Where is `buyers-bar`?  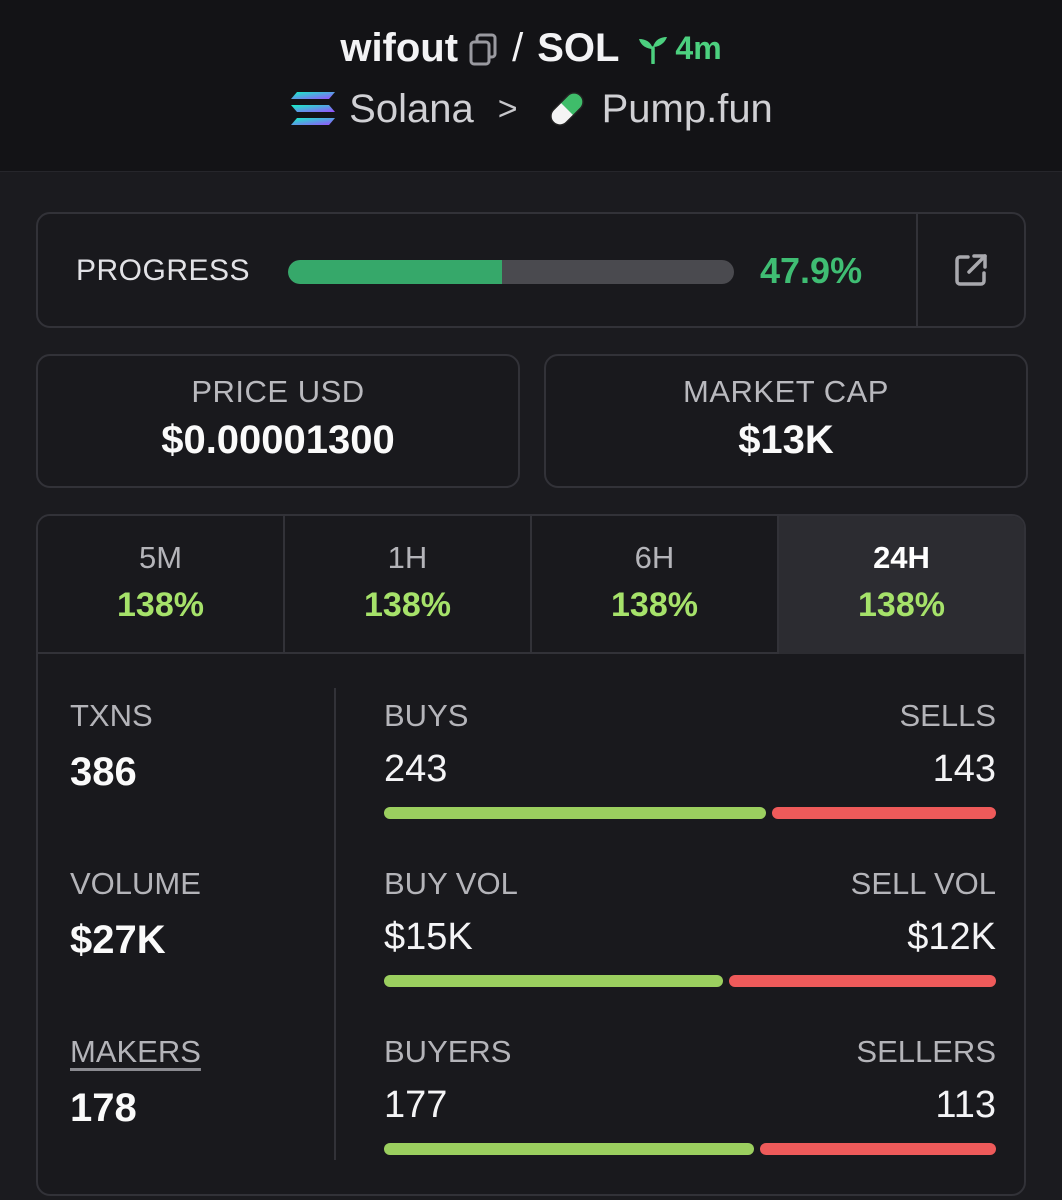 buyers-bar is located at coordinates (569, 1149).